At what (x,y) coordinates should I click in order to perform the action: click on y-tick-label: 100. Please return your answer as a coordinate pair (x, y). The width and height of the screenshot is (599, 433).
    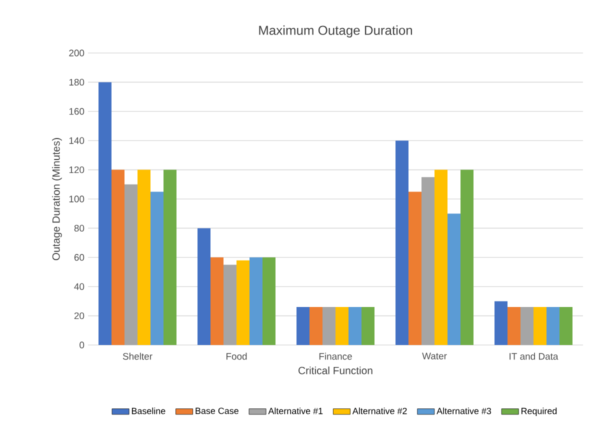
    Looking at the image, I should click on (76, 199).